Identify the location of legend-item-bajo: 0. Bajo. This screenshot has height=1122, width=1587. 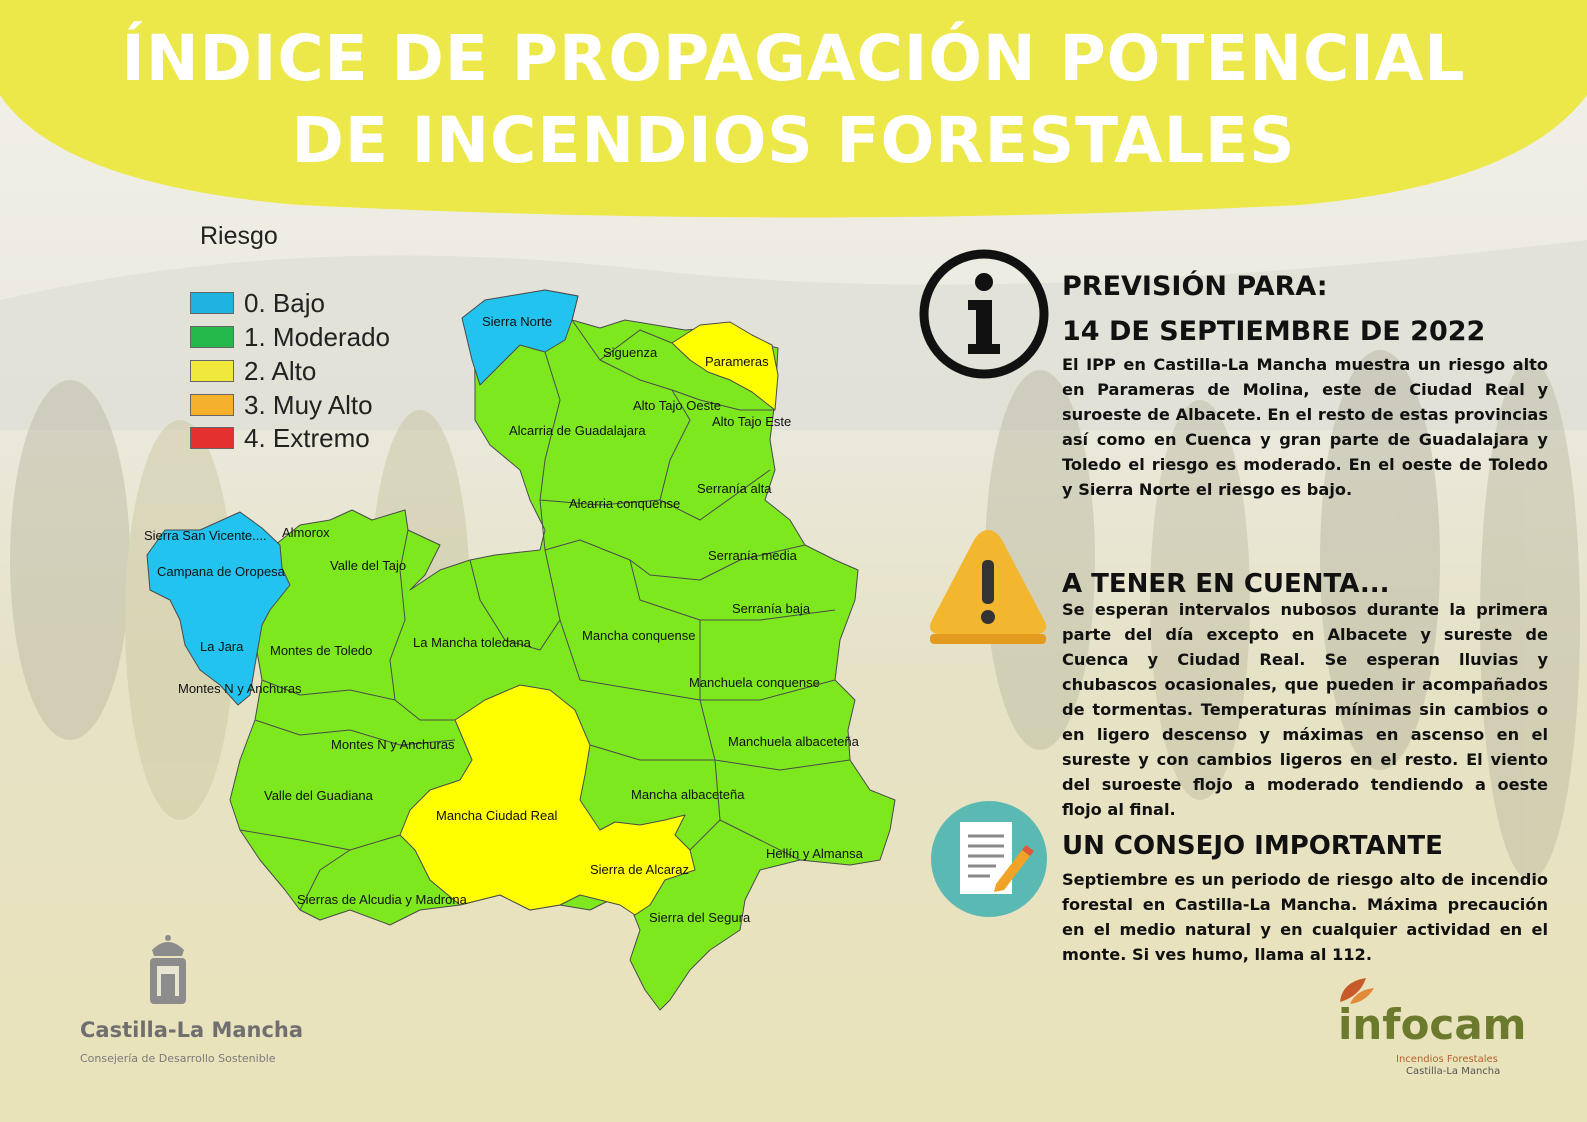
(257, 302).